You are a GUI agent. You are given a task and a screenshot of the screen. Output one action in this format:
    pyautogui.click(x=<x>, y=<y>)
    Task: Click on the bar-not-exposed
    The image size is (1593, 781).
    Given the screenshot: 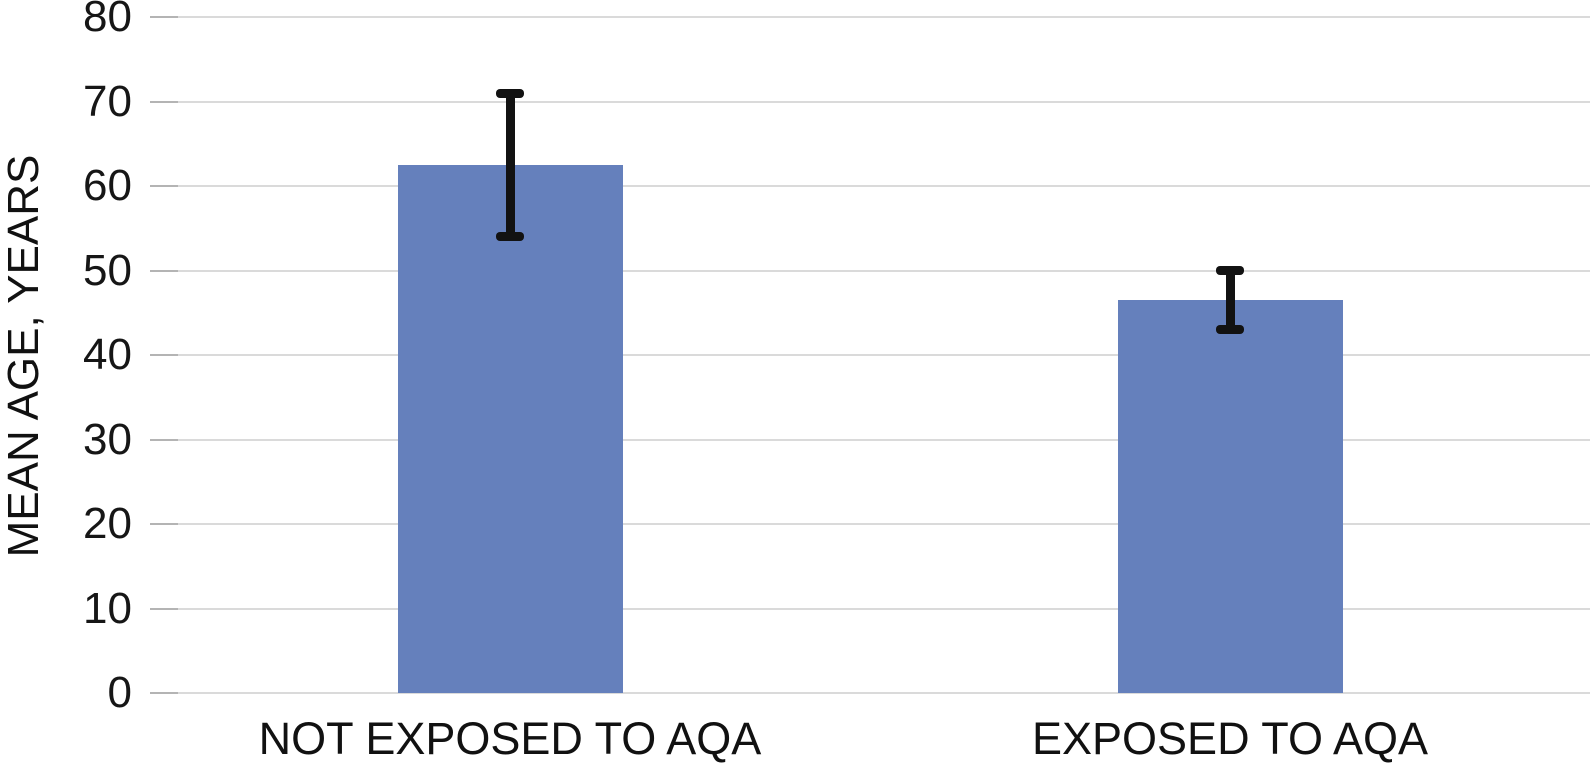 What is the action you would take?
    pyautogui.click(x=510, y=428)
    